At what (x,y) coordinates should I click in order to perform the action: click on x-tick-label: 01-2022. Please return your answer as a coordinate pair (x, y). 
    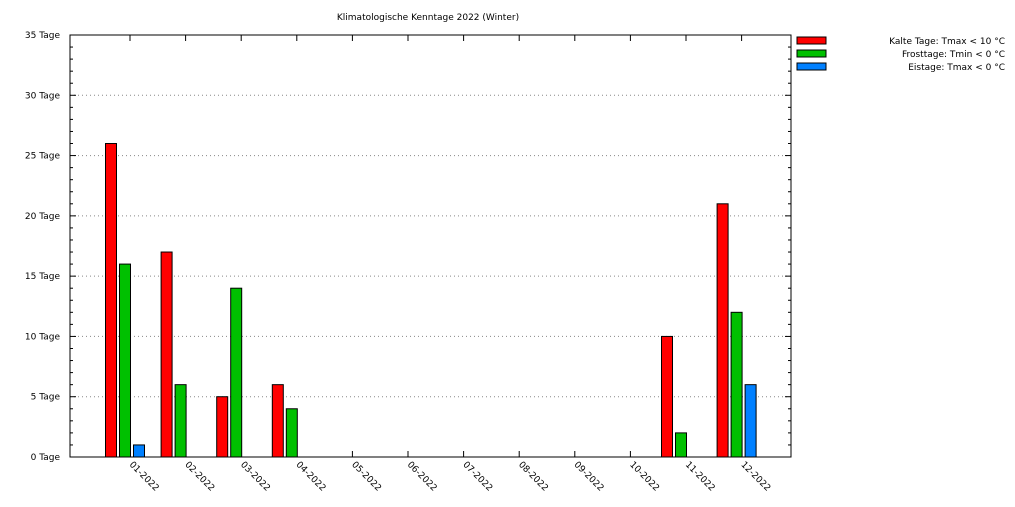
    Looking at the image, I should click on (144, 477).